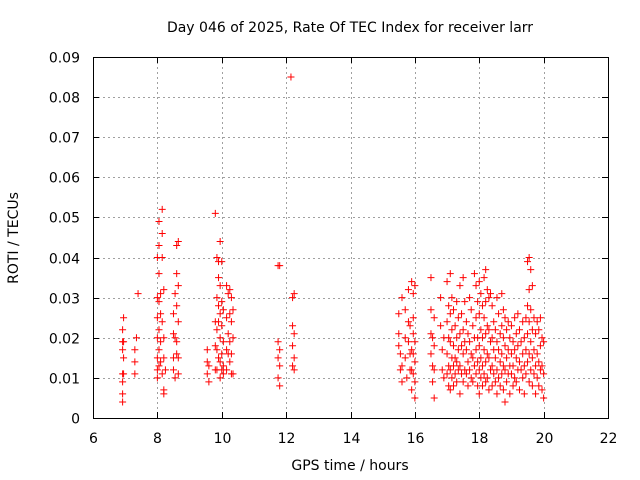 Image resolution: width=640 pixels, height=480 pixels. What do you see at coordinates (64, 219) in the screenshot?
I see `y-tick-label: 0.05` at bounding box center [64, 219].